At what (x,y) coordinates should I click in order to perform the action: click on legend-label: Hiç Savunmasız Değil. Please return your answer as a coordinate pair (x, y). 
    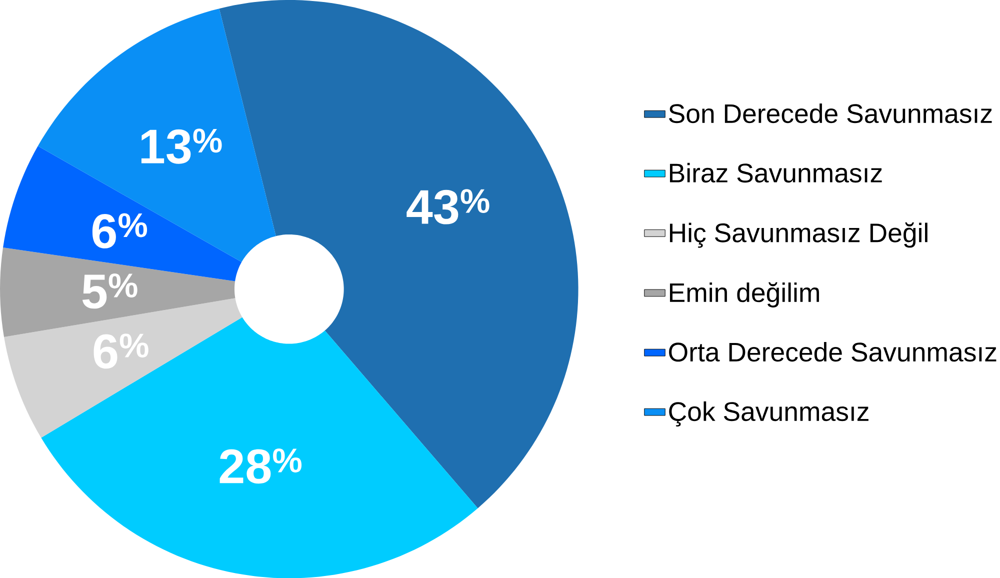
    Looking at the image, I should click on (799, 235).